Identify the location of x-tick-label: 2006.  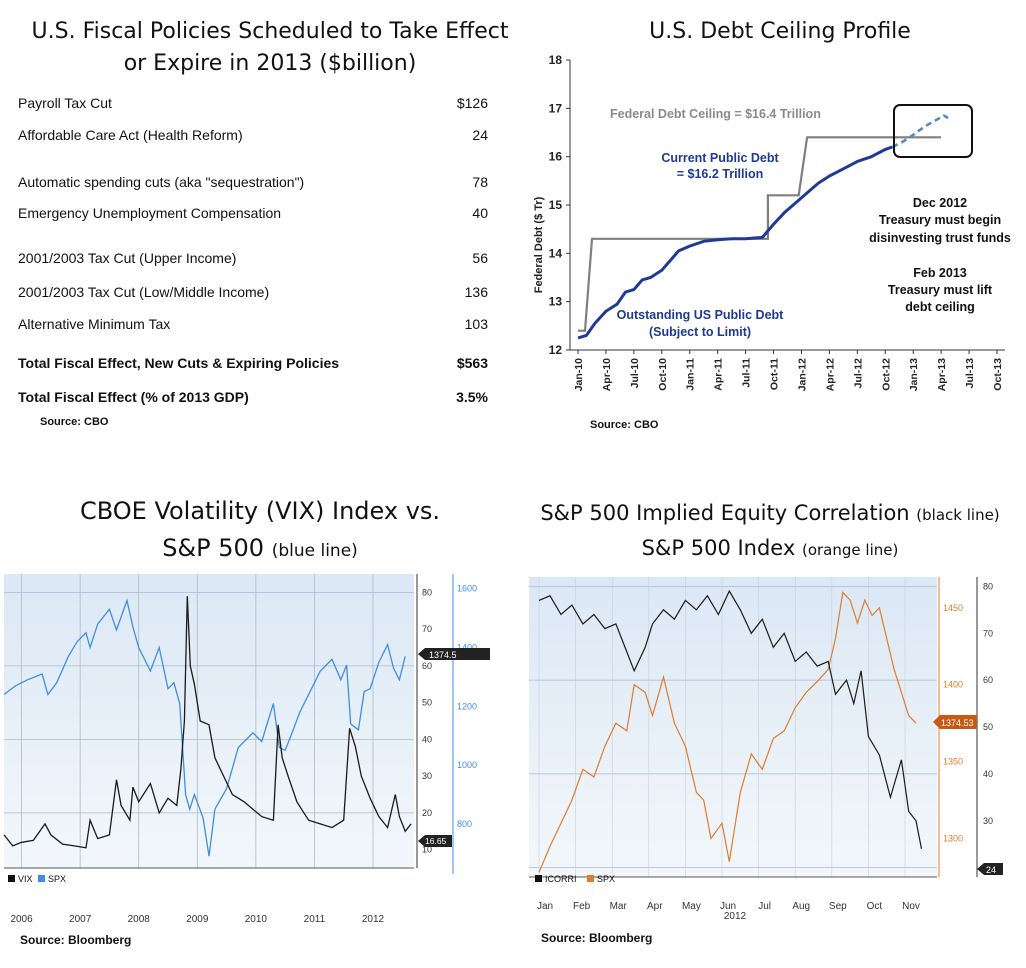
(21, 919).